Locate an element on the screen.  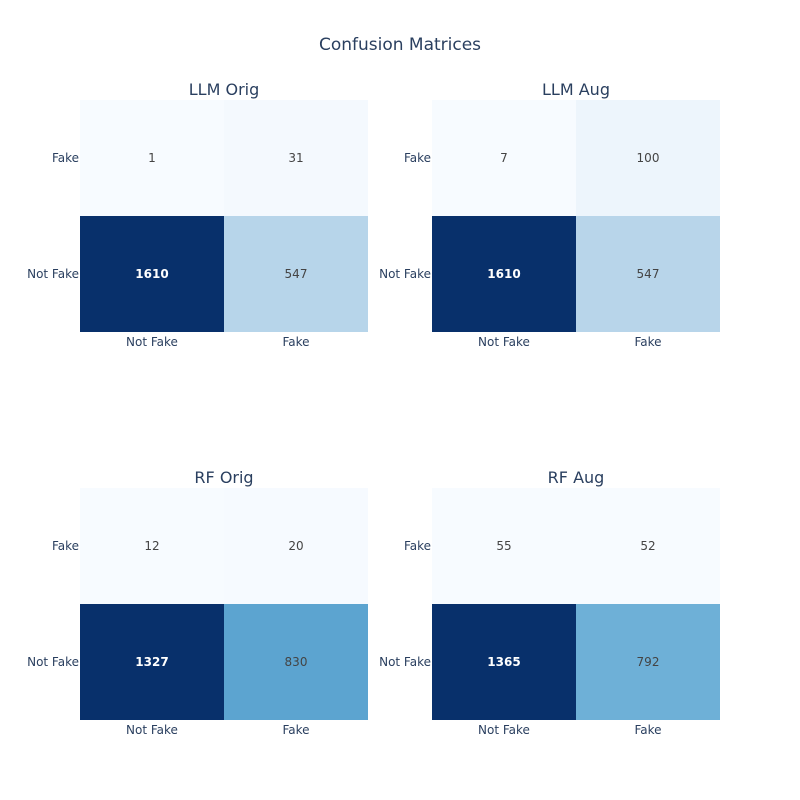
cell-value-label: 55 is located at coordinates (503, 546).